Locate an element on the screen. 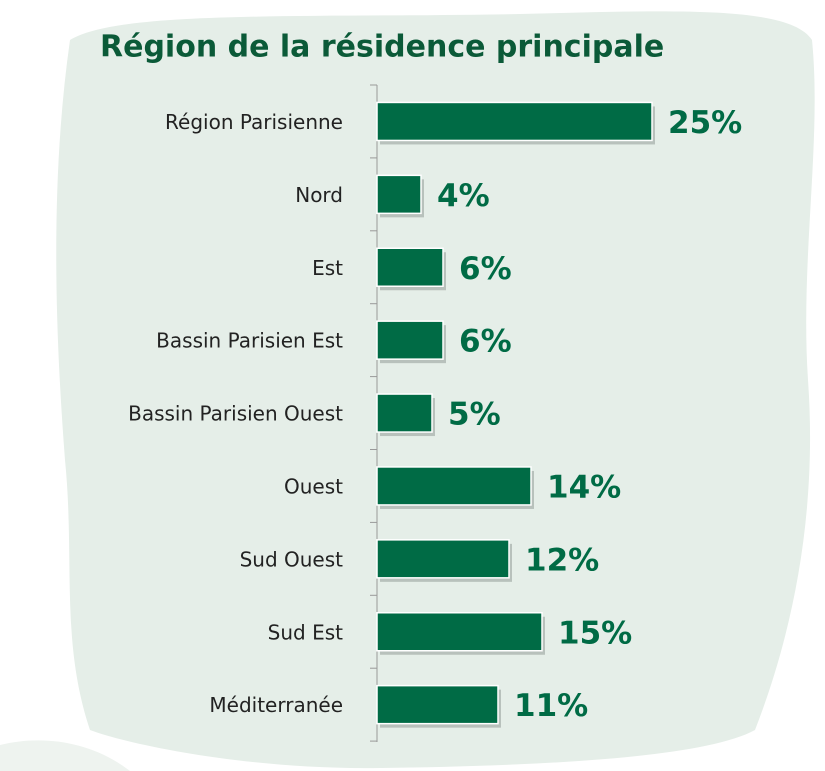  value-label: 11% is located at coordinates (551, 706).